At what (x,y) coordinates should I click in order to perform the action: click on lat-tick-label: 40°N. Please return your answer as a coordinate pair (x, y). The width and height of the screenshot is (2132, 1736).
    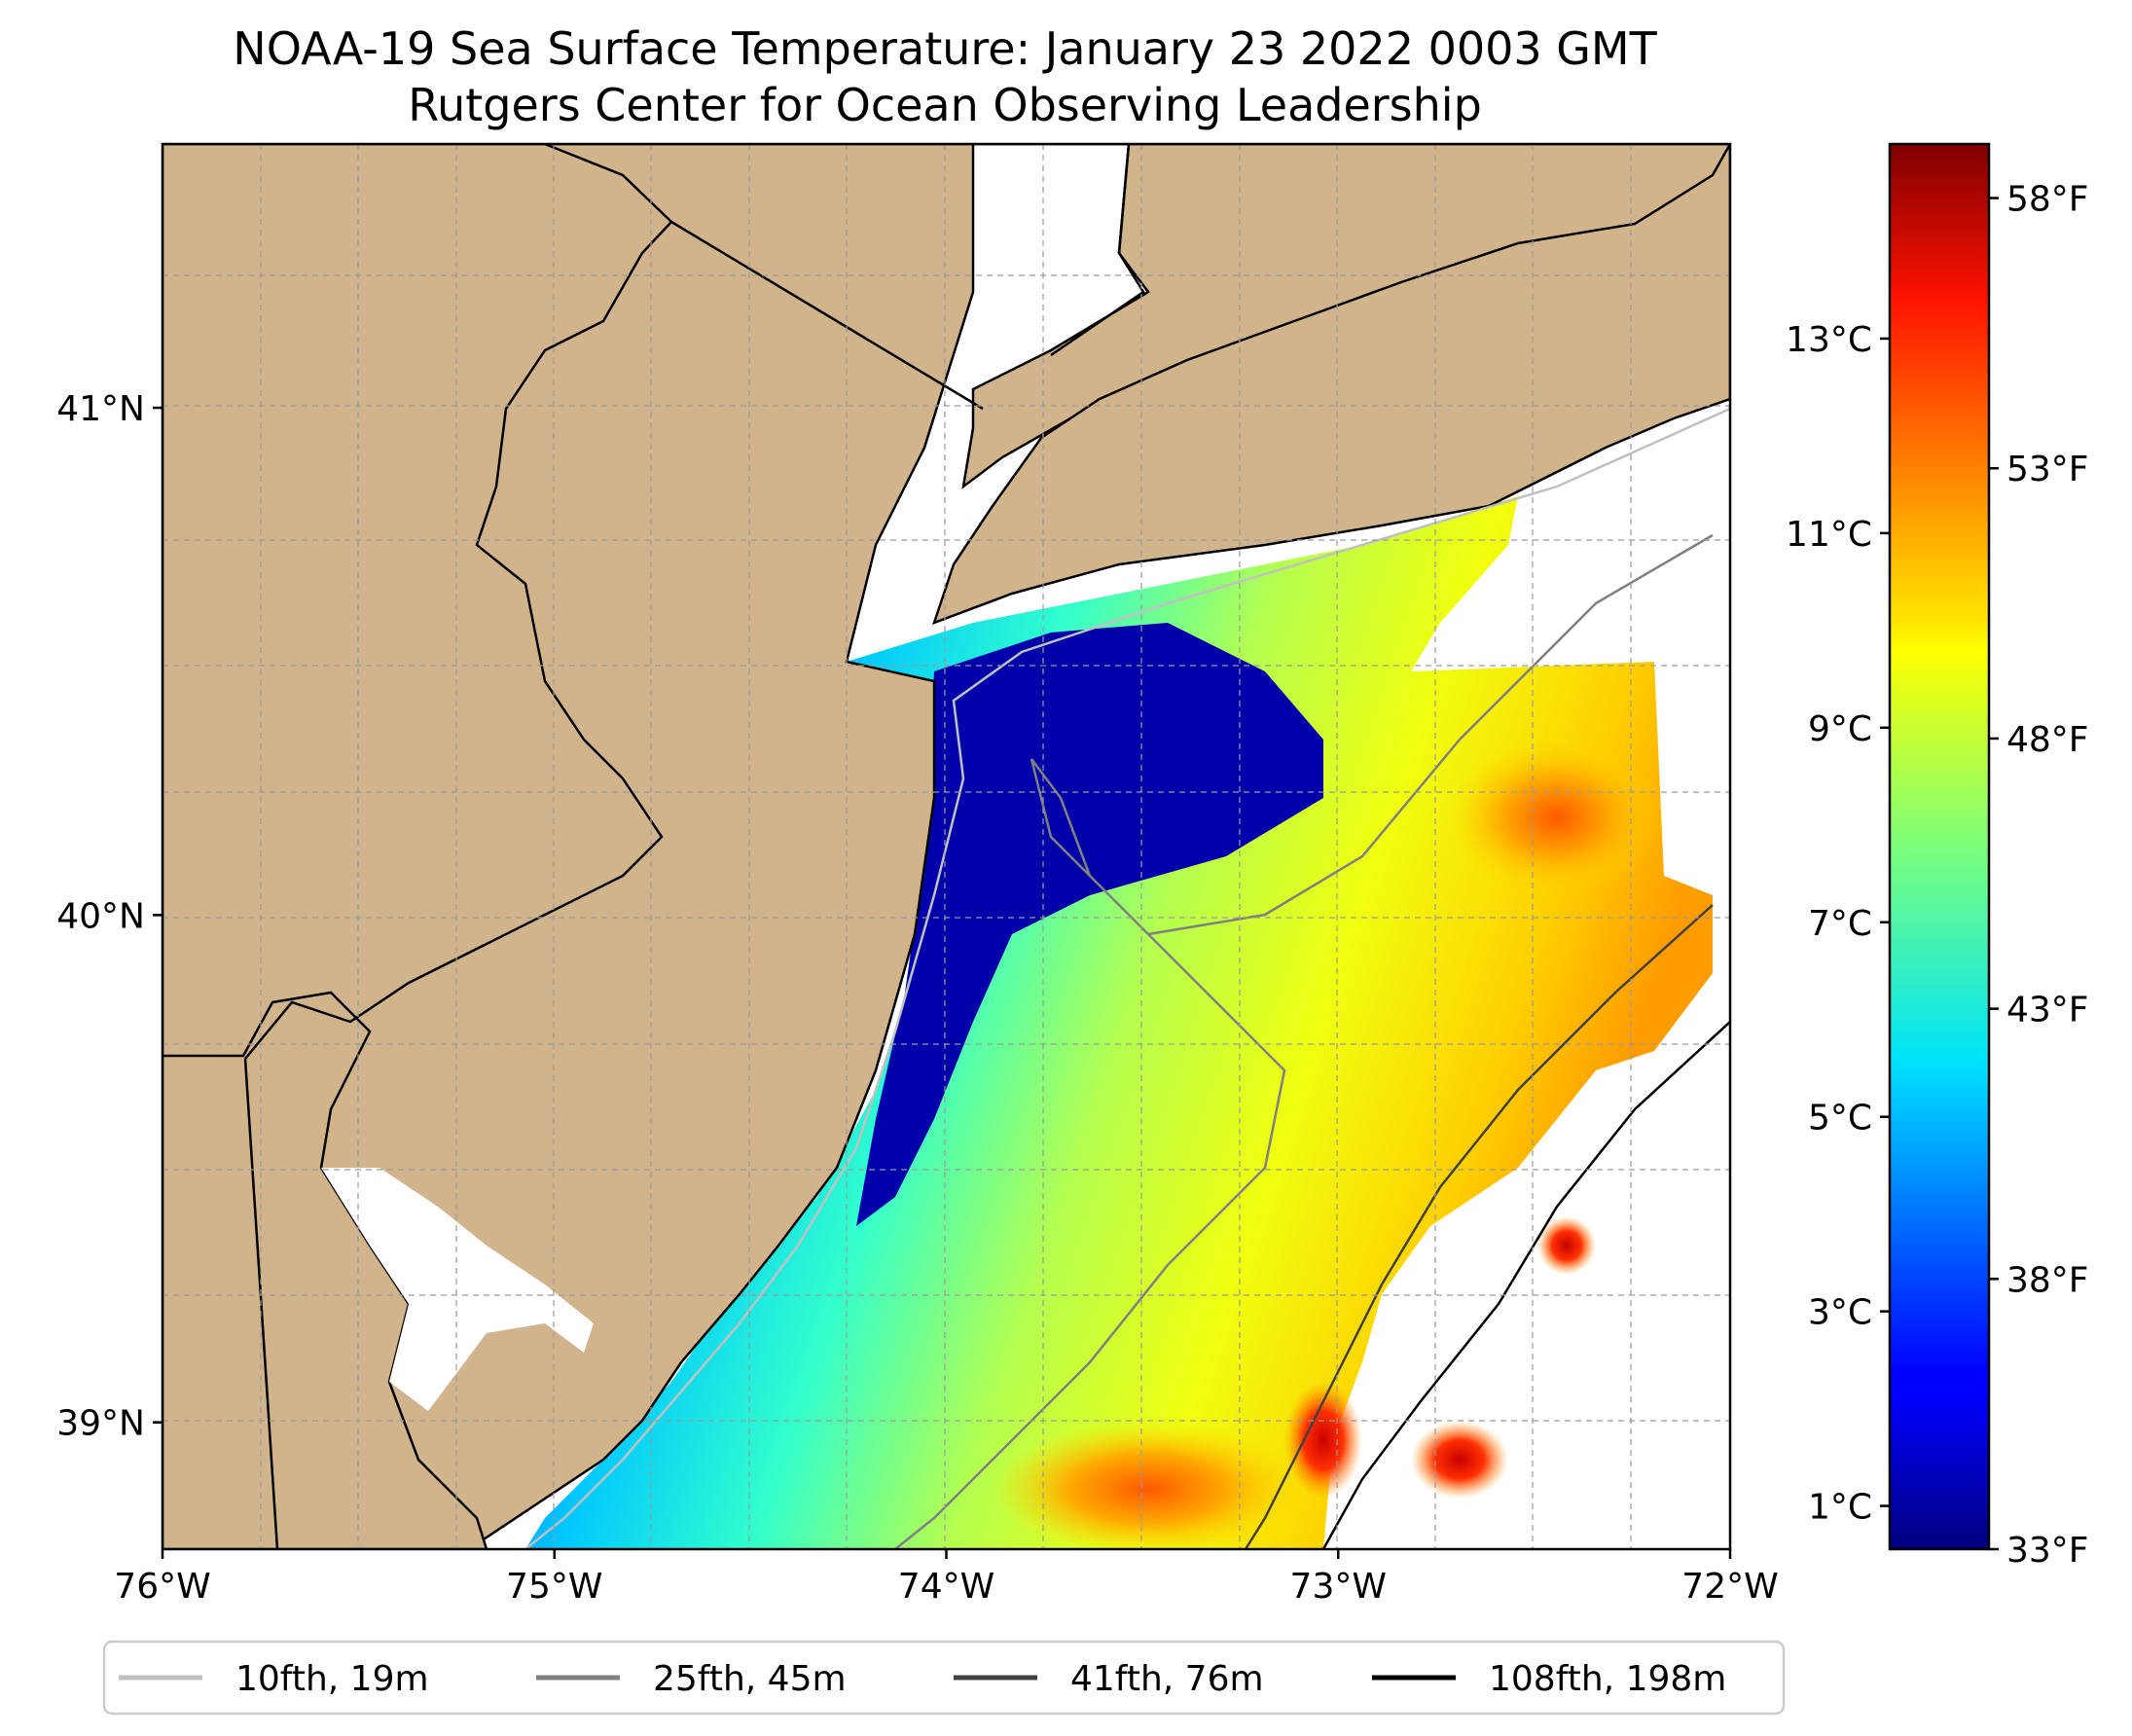
    Looking at the image, I should click on (100, 916).